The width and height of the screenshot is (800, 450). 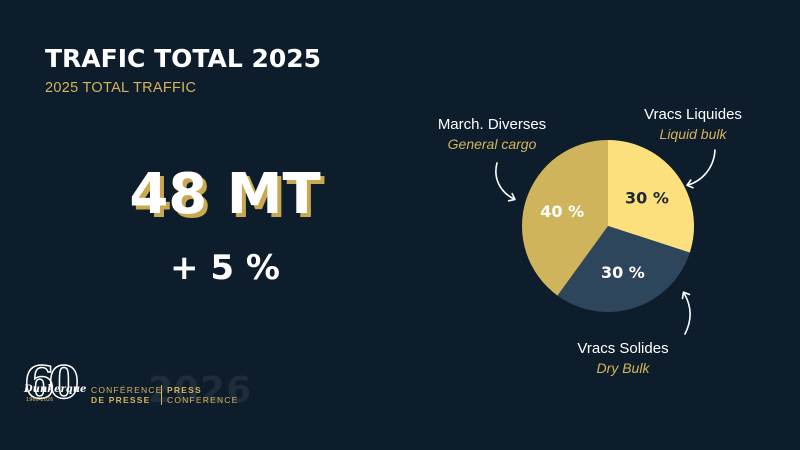 What do you see at coordinates (562, 211) in the screenshot?
I see `slice-general-cargo-value-label: 40 %` at bounding box center [562, 211].